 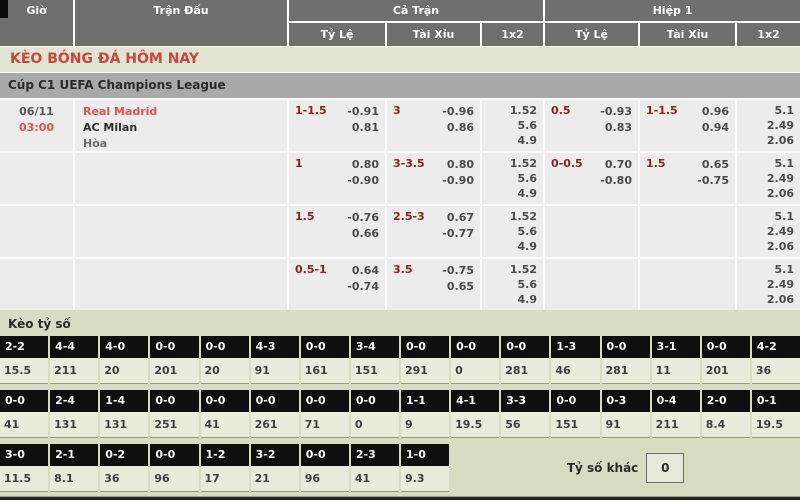 What do you see at coordinates (24, 468) in the screenshot?
I see `score-odds-cell: 3-0 11.5` at bounding box center [24, 468].